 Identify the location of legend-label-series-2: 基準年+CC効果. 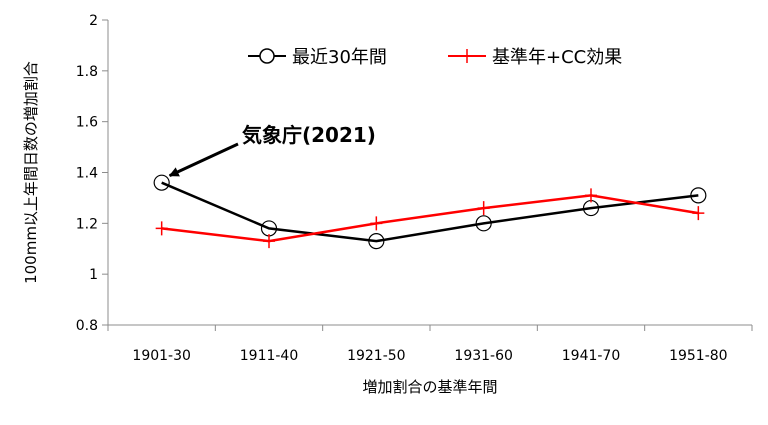
(557, 57).